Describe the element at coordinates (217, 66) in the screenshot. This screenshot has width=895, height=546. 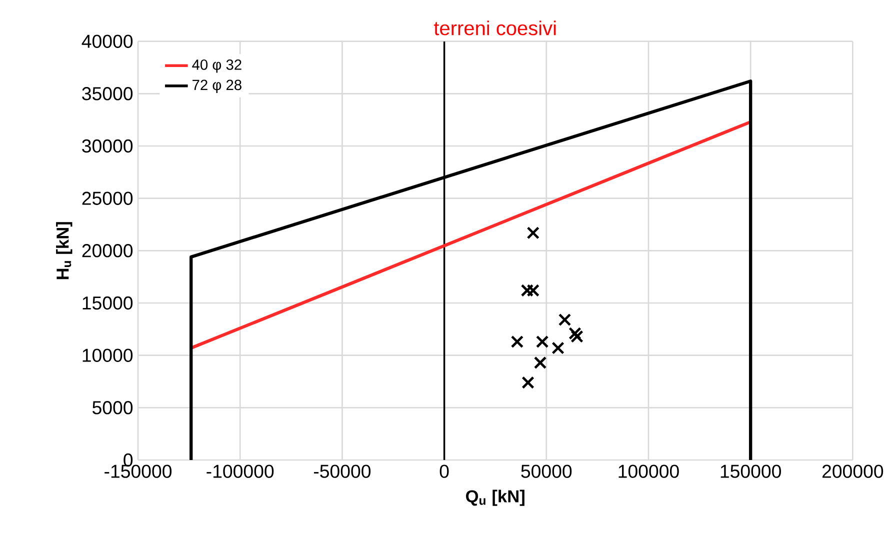
I see `legend-label: 40 φ 32` at that location.